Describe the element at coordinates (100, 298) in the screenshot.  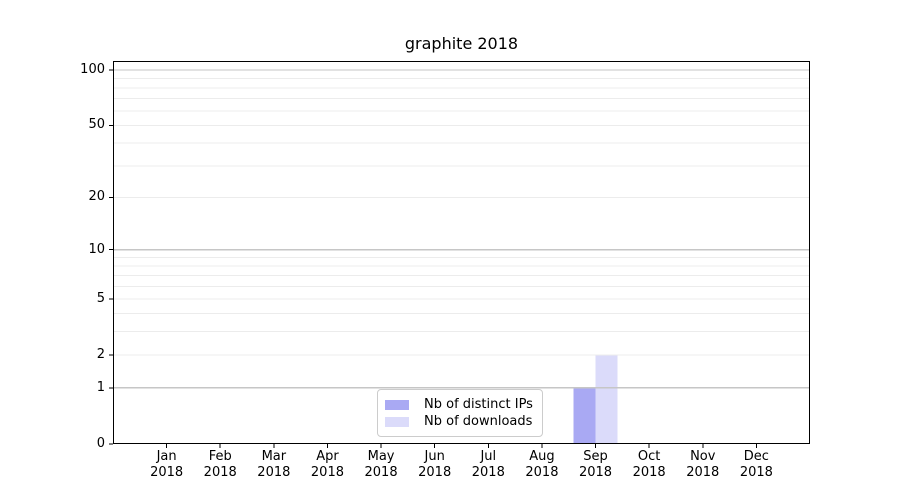
I see `y-tick-label: 5` at that location.